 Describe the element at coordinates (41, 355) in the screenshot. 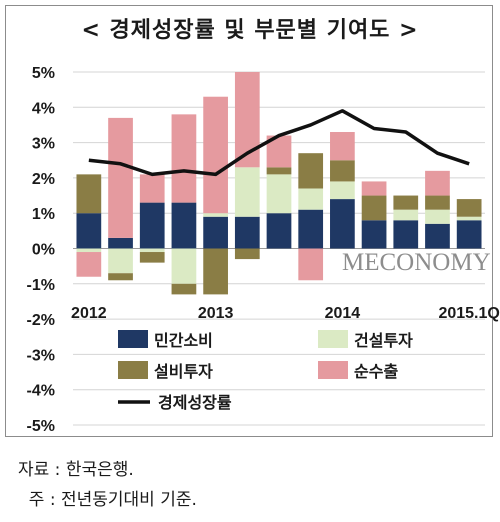

I see `y-tick-label: -3%` at that location.